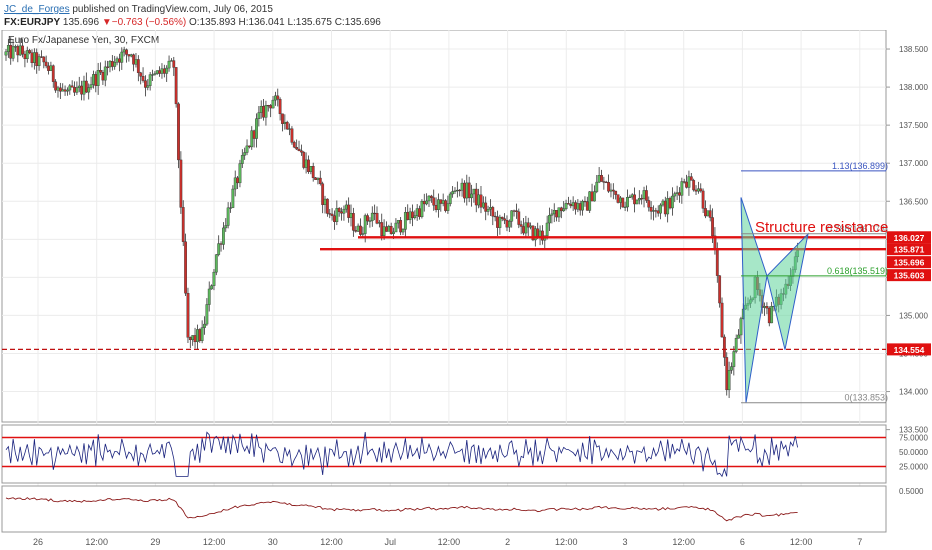 This screenshot has height=550, width=932. I want to click on y-tick-label: 135.000, so click(913, 315).